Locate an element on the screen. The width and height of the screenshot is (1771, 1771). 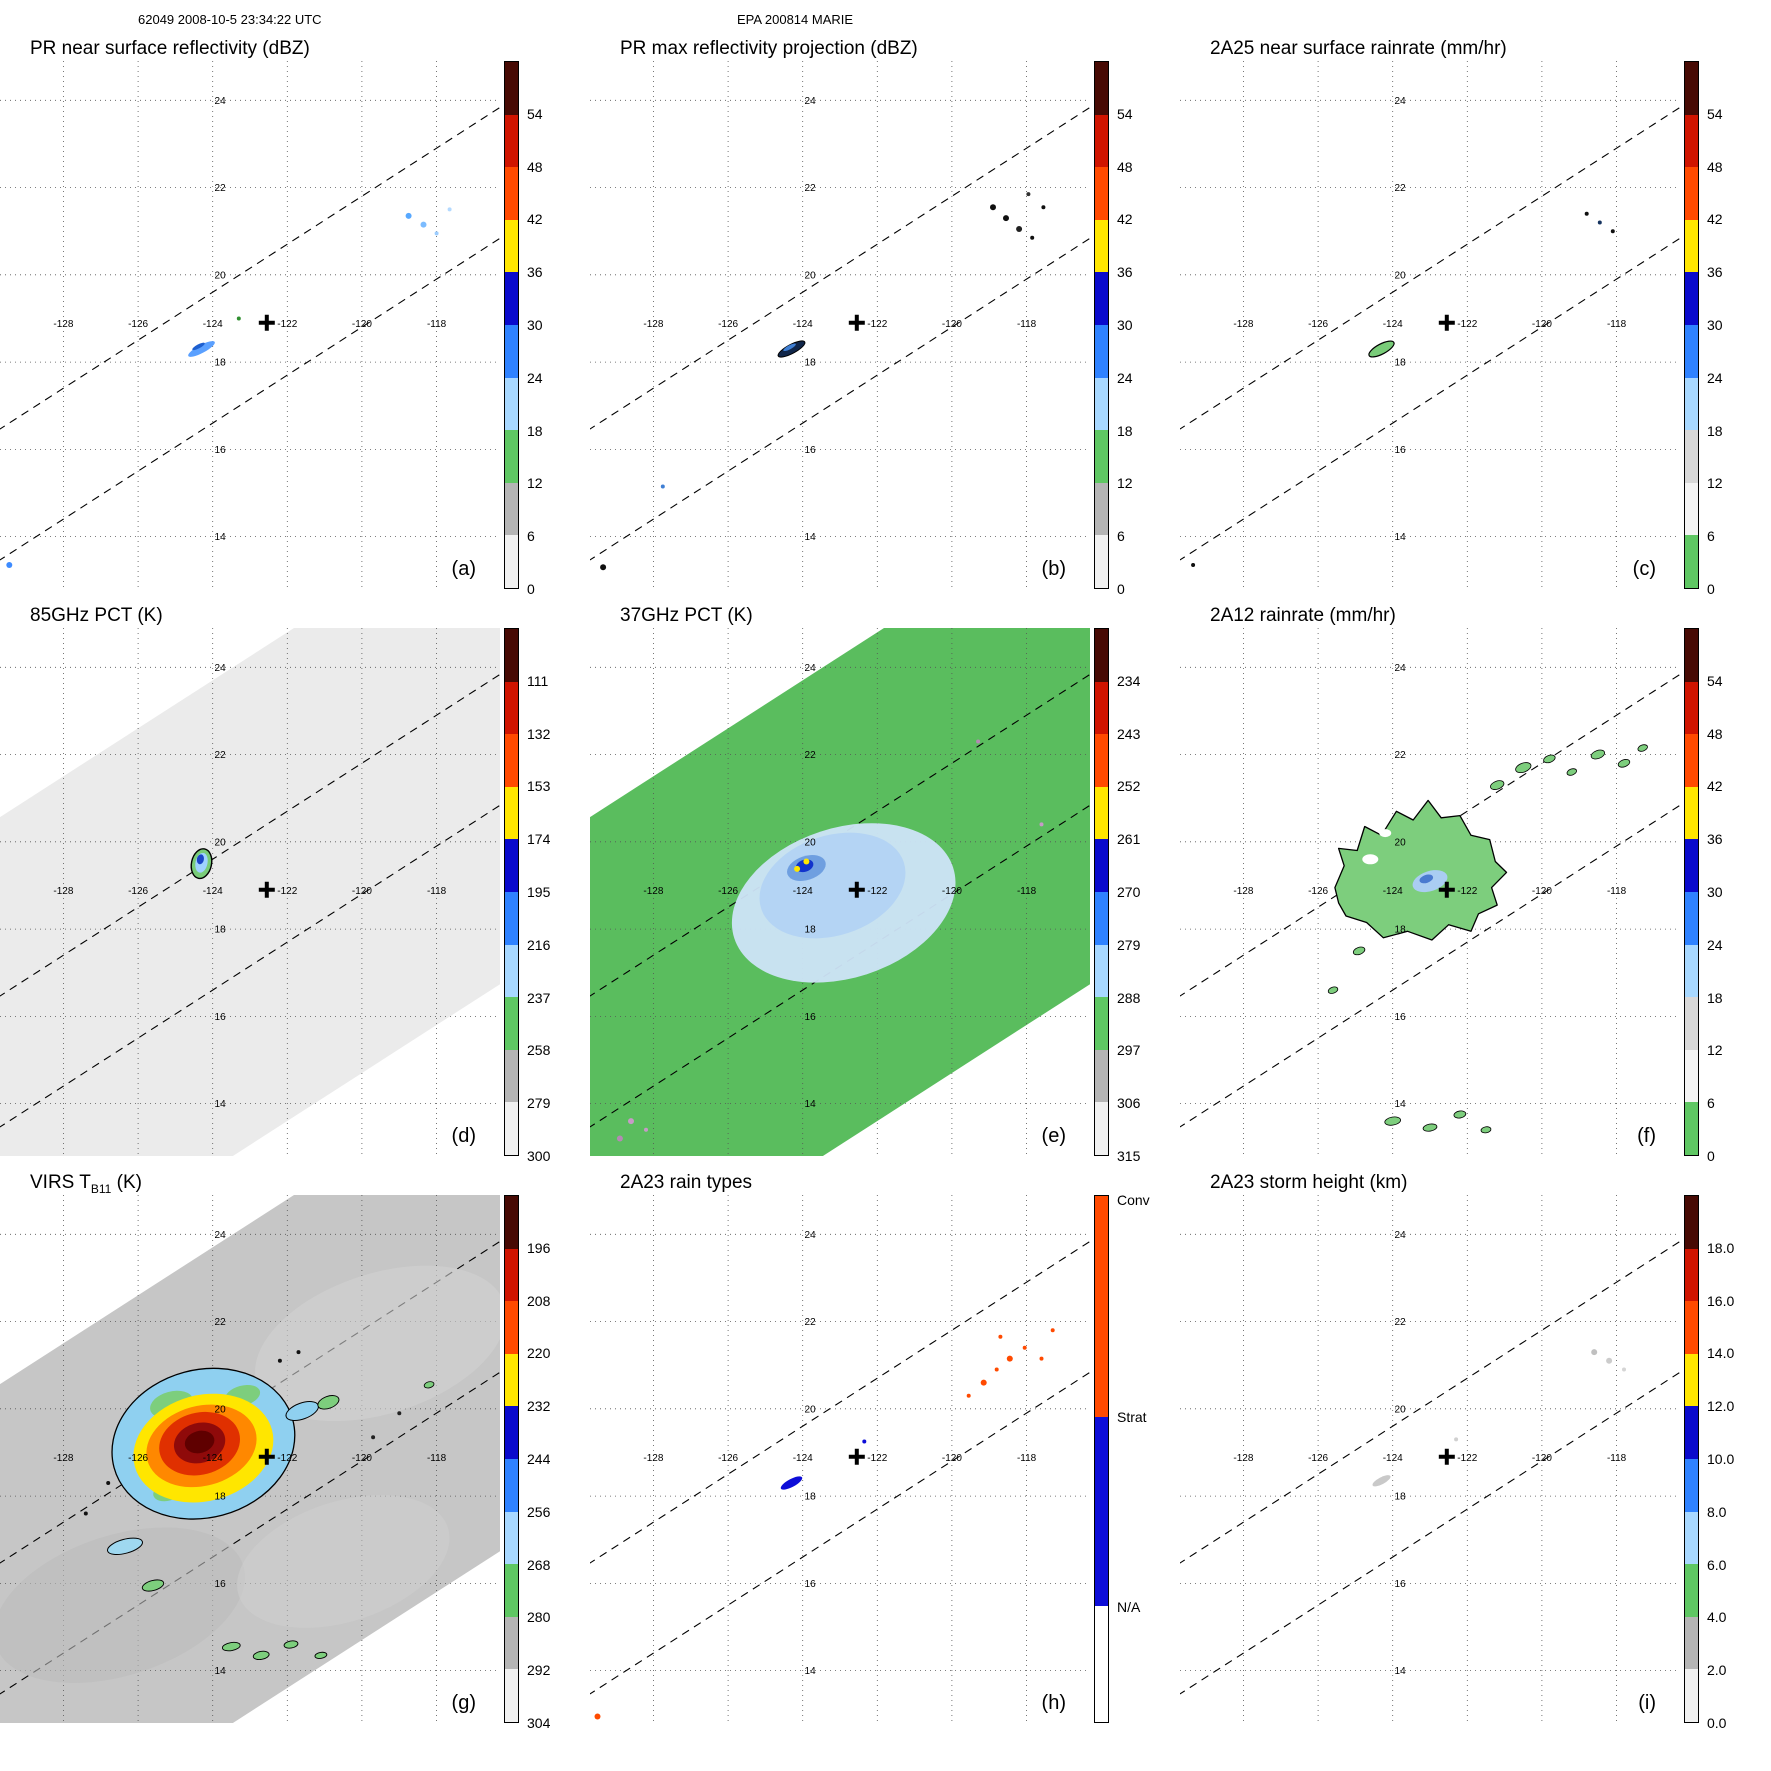
colorbar-tick-label: 0 is located at coordinates (1121, 589).